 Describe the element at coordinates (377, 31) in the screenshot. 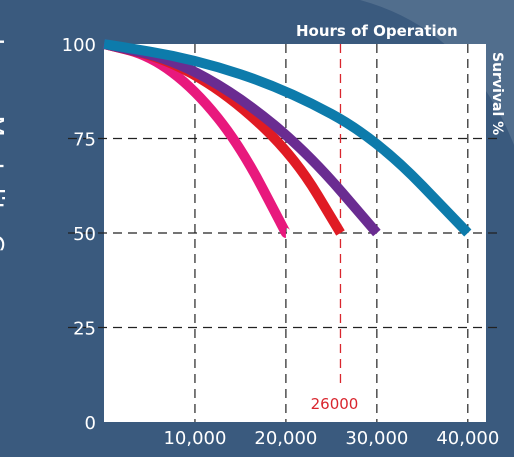

I see `x-axis-label: Hours of Operation` at that location.